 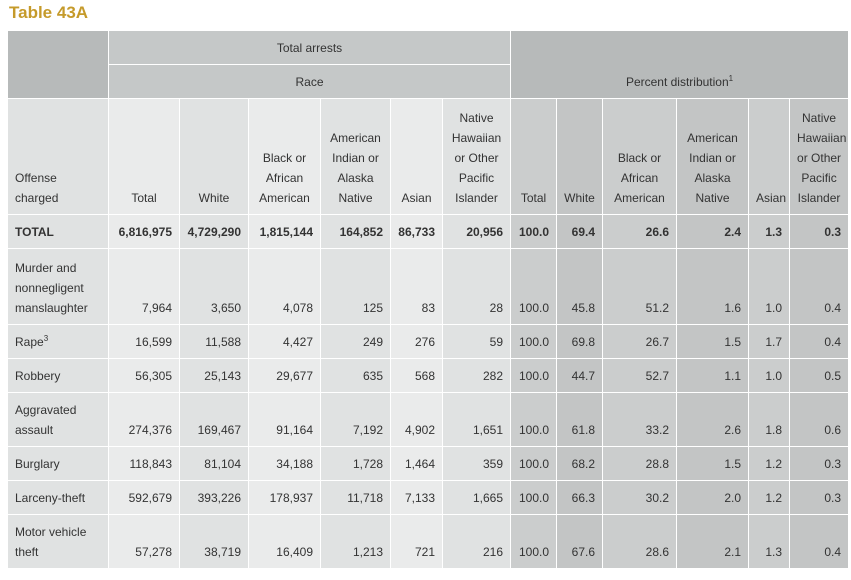 What do you see at coordinates (640, 286) in the screenshot?
I see `percent-black-cell: 51.2` at bounding box center [640, 286].